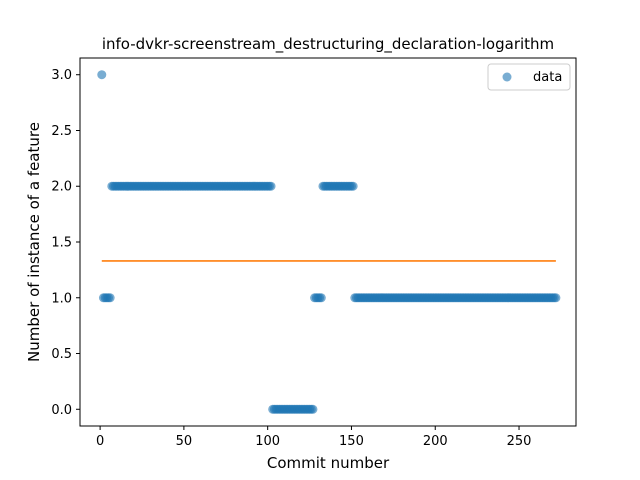 The width and height of the screenshot is (640, 480). What do you see at coordinates (61, 354) in the screenshot?
I see `y-tick-label: 0.5` at bounding box center [61, 354].